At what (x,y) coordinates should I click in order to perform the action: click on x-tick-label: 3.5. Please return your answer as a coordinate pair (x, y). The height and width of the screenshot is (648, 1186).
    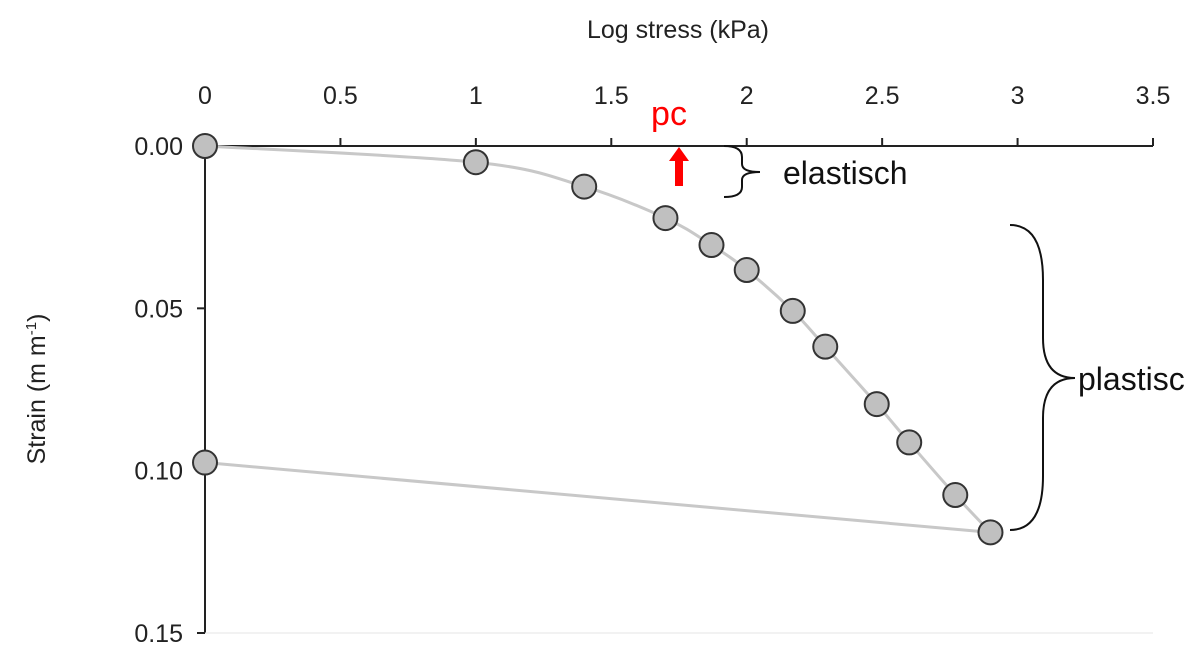
    Looking at the image, I should click on (1153, 96).